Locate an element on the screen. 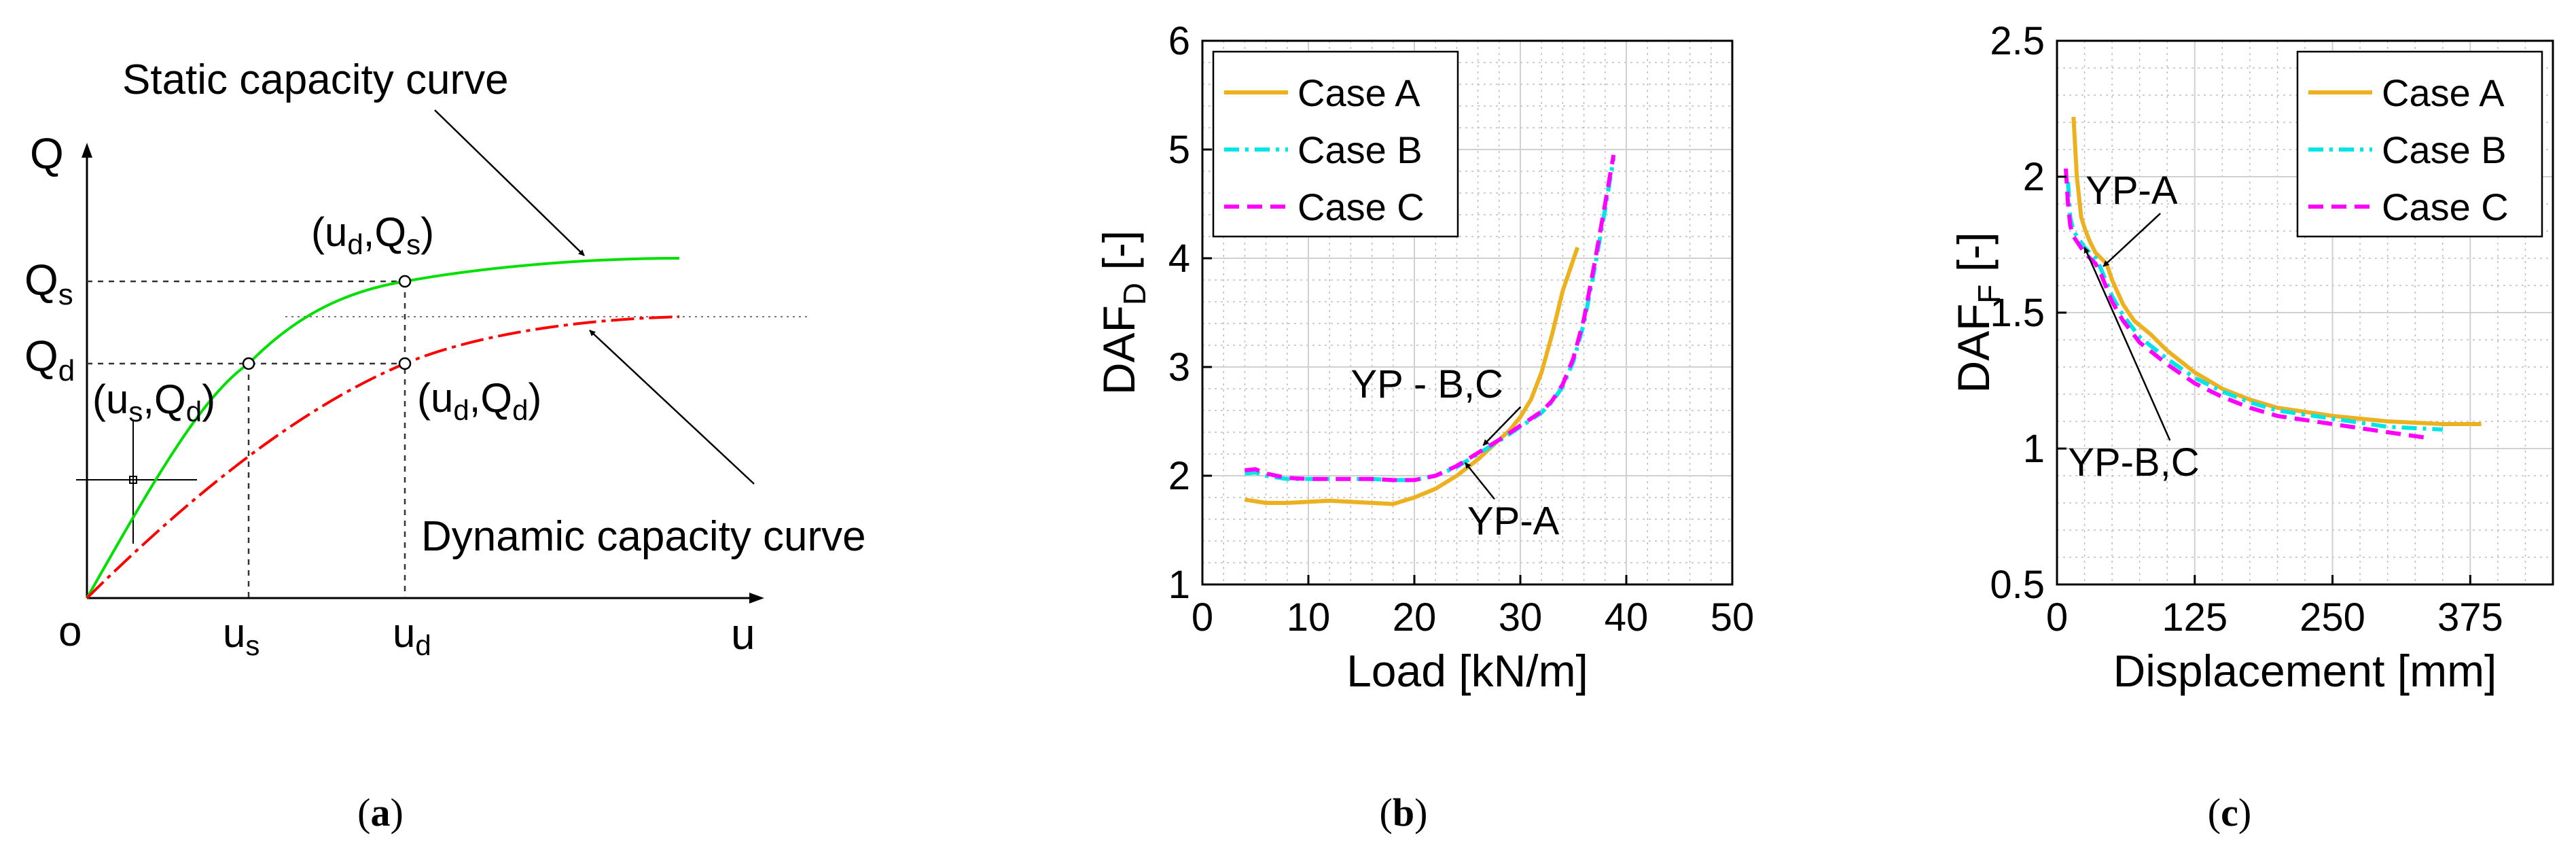 This screenshot has width=2576, height=857. x-tick-label: 40 is located at coordinates (1627, 618).